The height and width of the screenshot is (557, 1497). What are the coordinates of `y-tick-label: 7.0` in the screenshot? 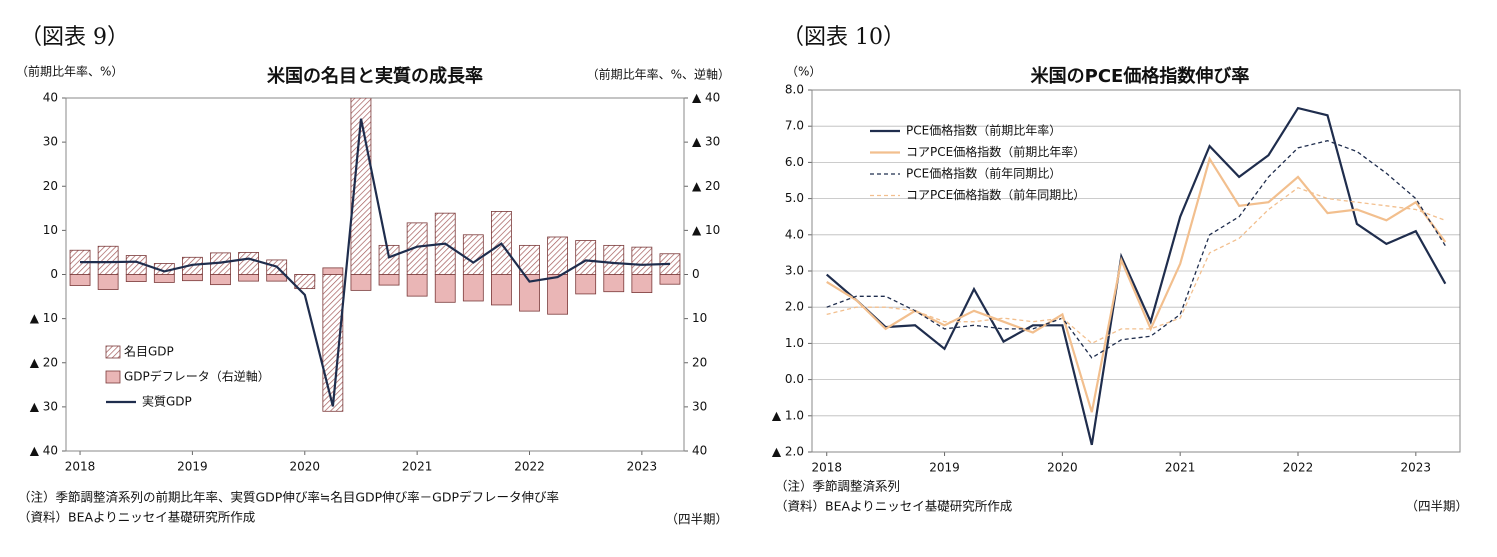 It's located at (794, 126).